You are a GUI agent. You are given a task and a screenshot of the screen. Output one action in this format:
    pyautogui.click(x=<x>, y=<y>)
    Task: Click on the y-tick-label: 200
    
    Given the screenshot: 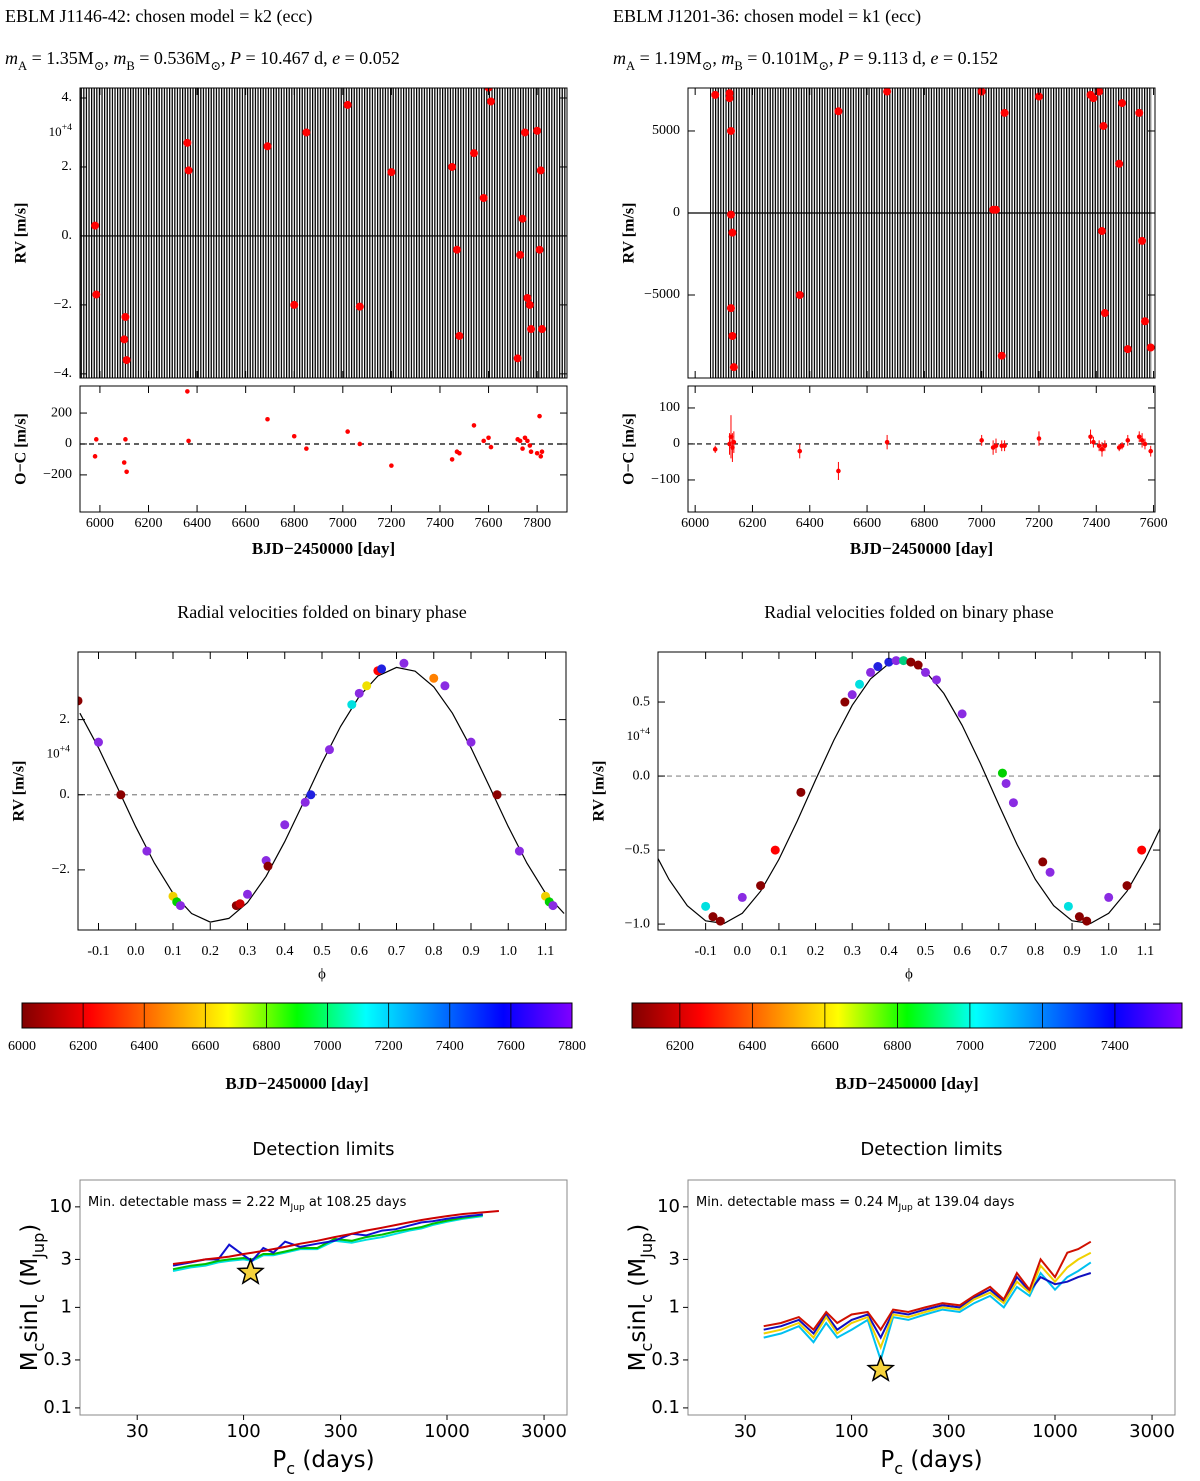 What is the action you would take?
    pyautogui.click(x=61, y=412)
    